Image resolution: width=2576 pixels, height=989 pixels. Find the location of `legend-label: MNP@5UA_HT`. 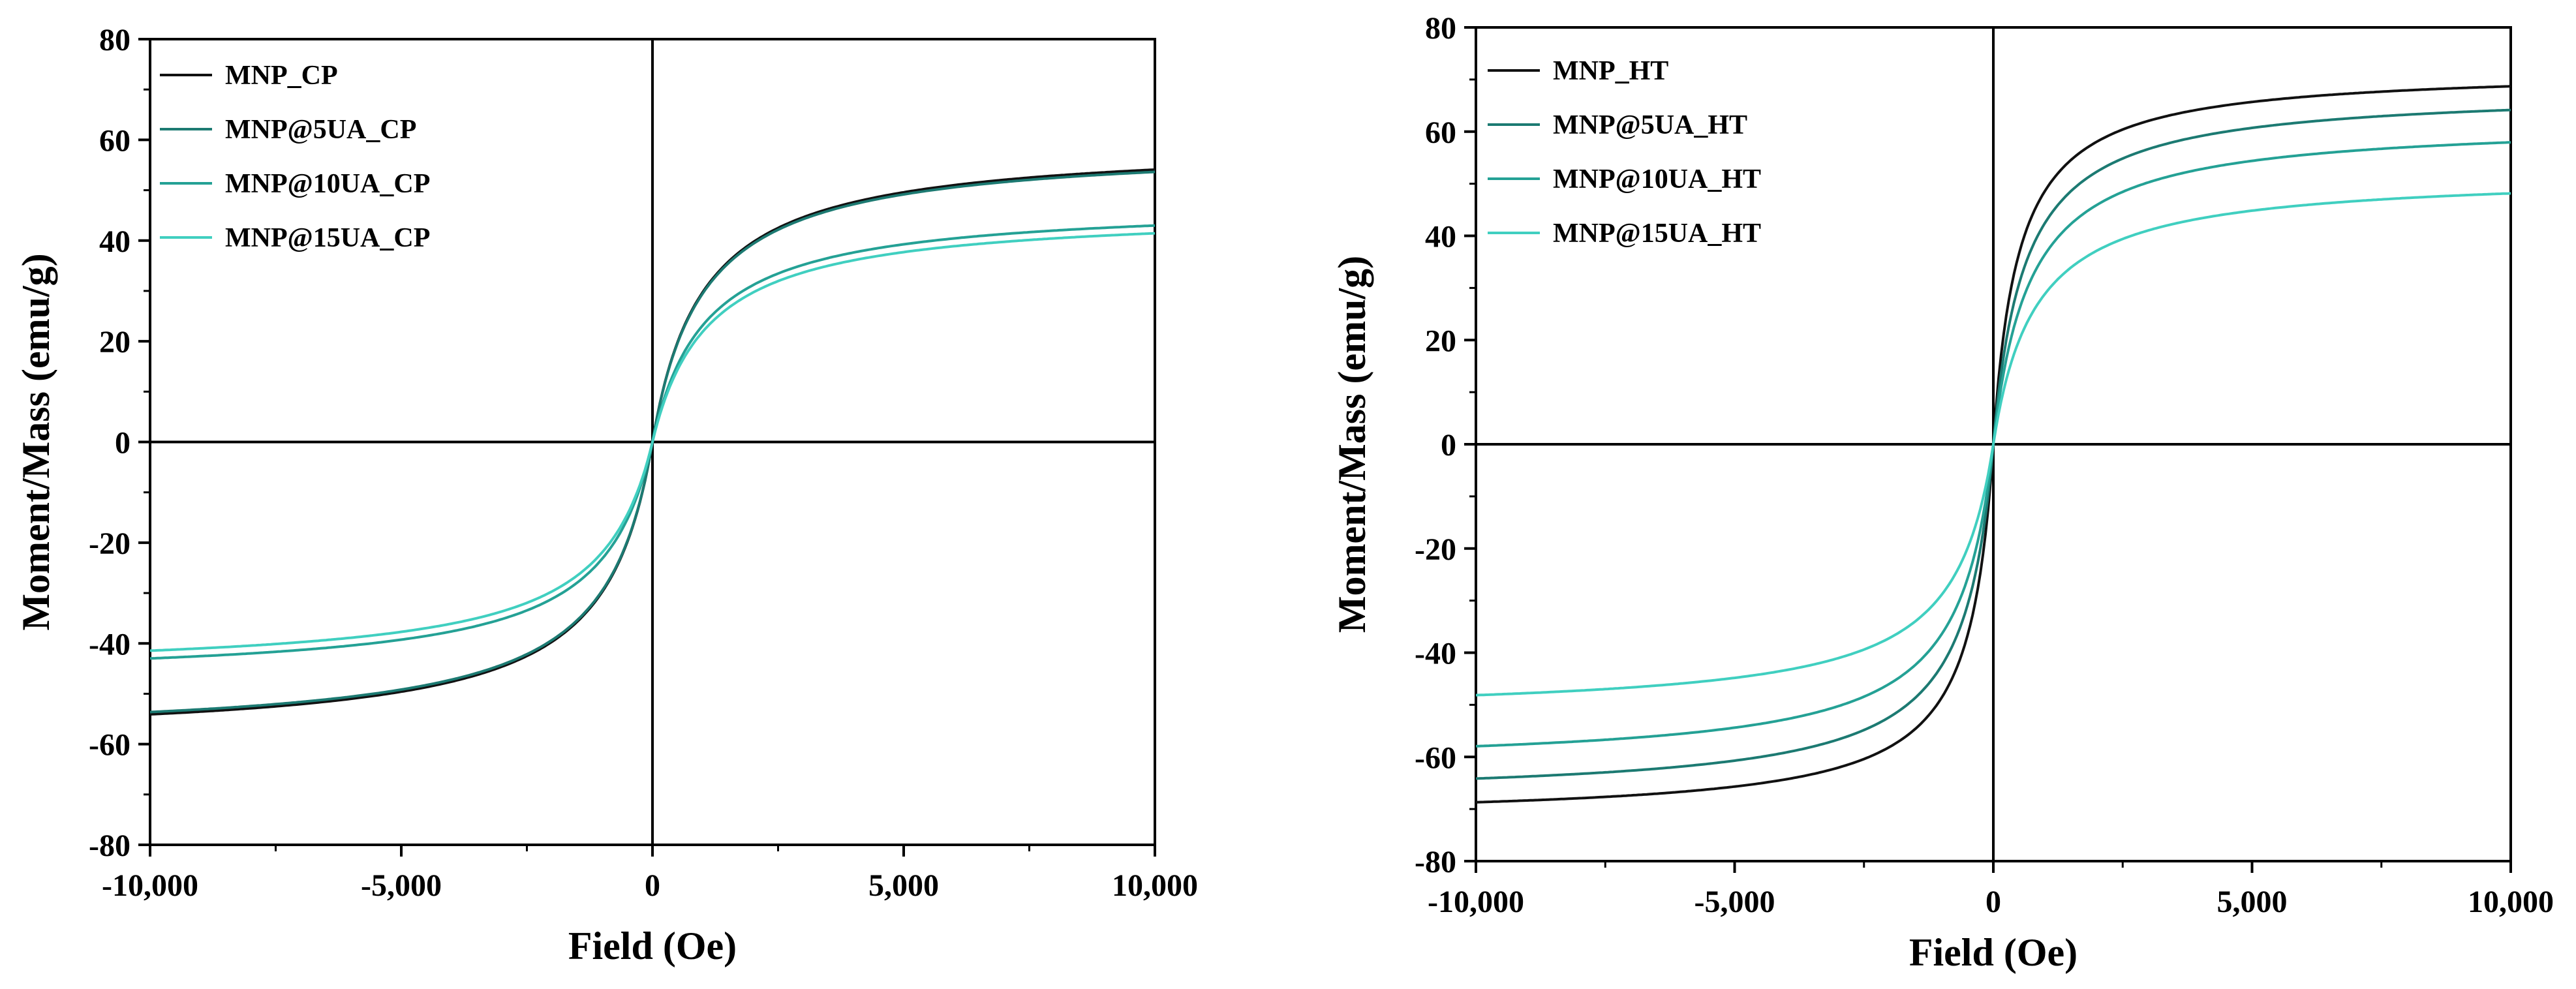

legend-label: MNP@5UA_HT is located at coordinates (1650, 125).